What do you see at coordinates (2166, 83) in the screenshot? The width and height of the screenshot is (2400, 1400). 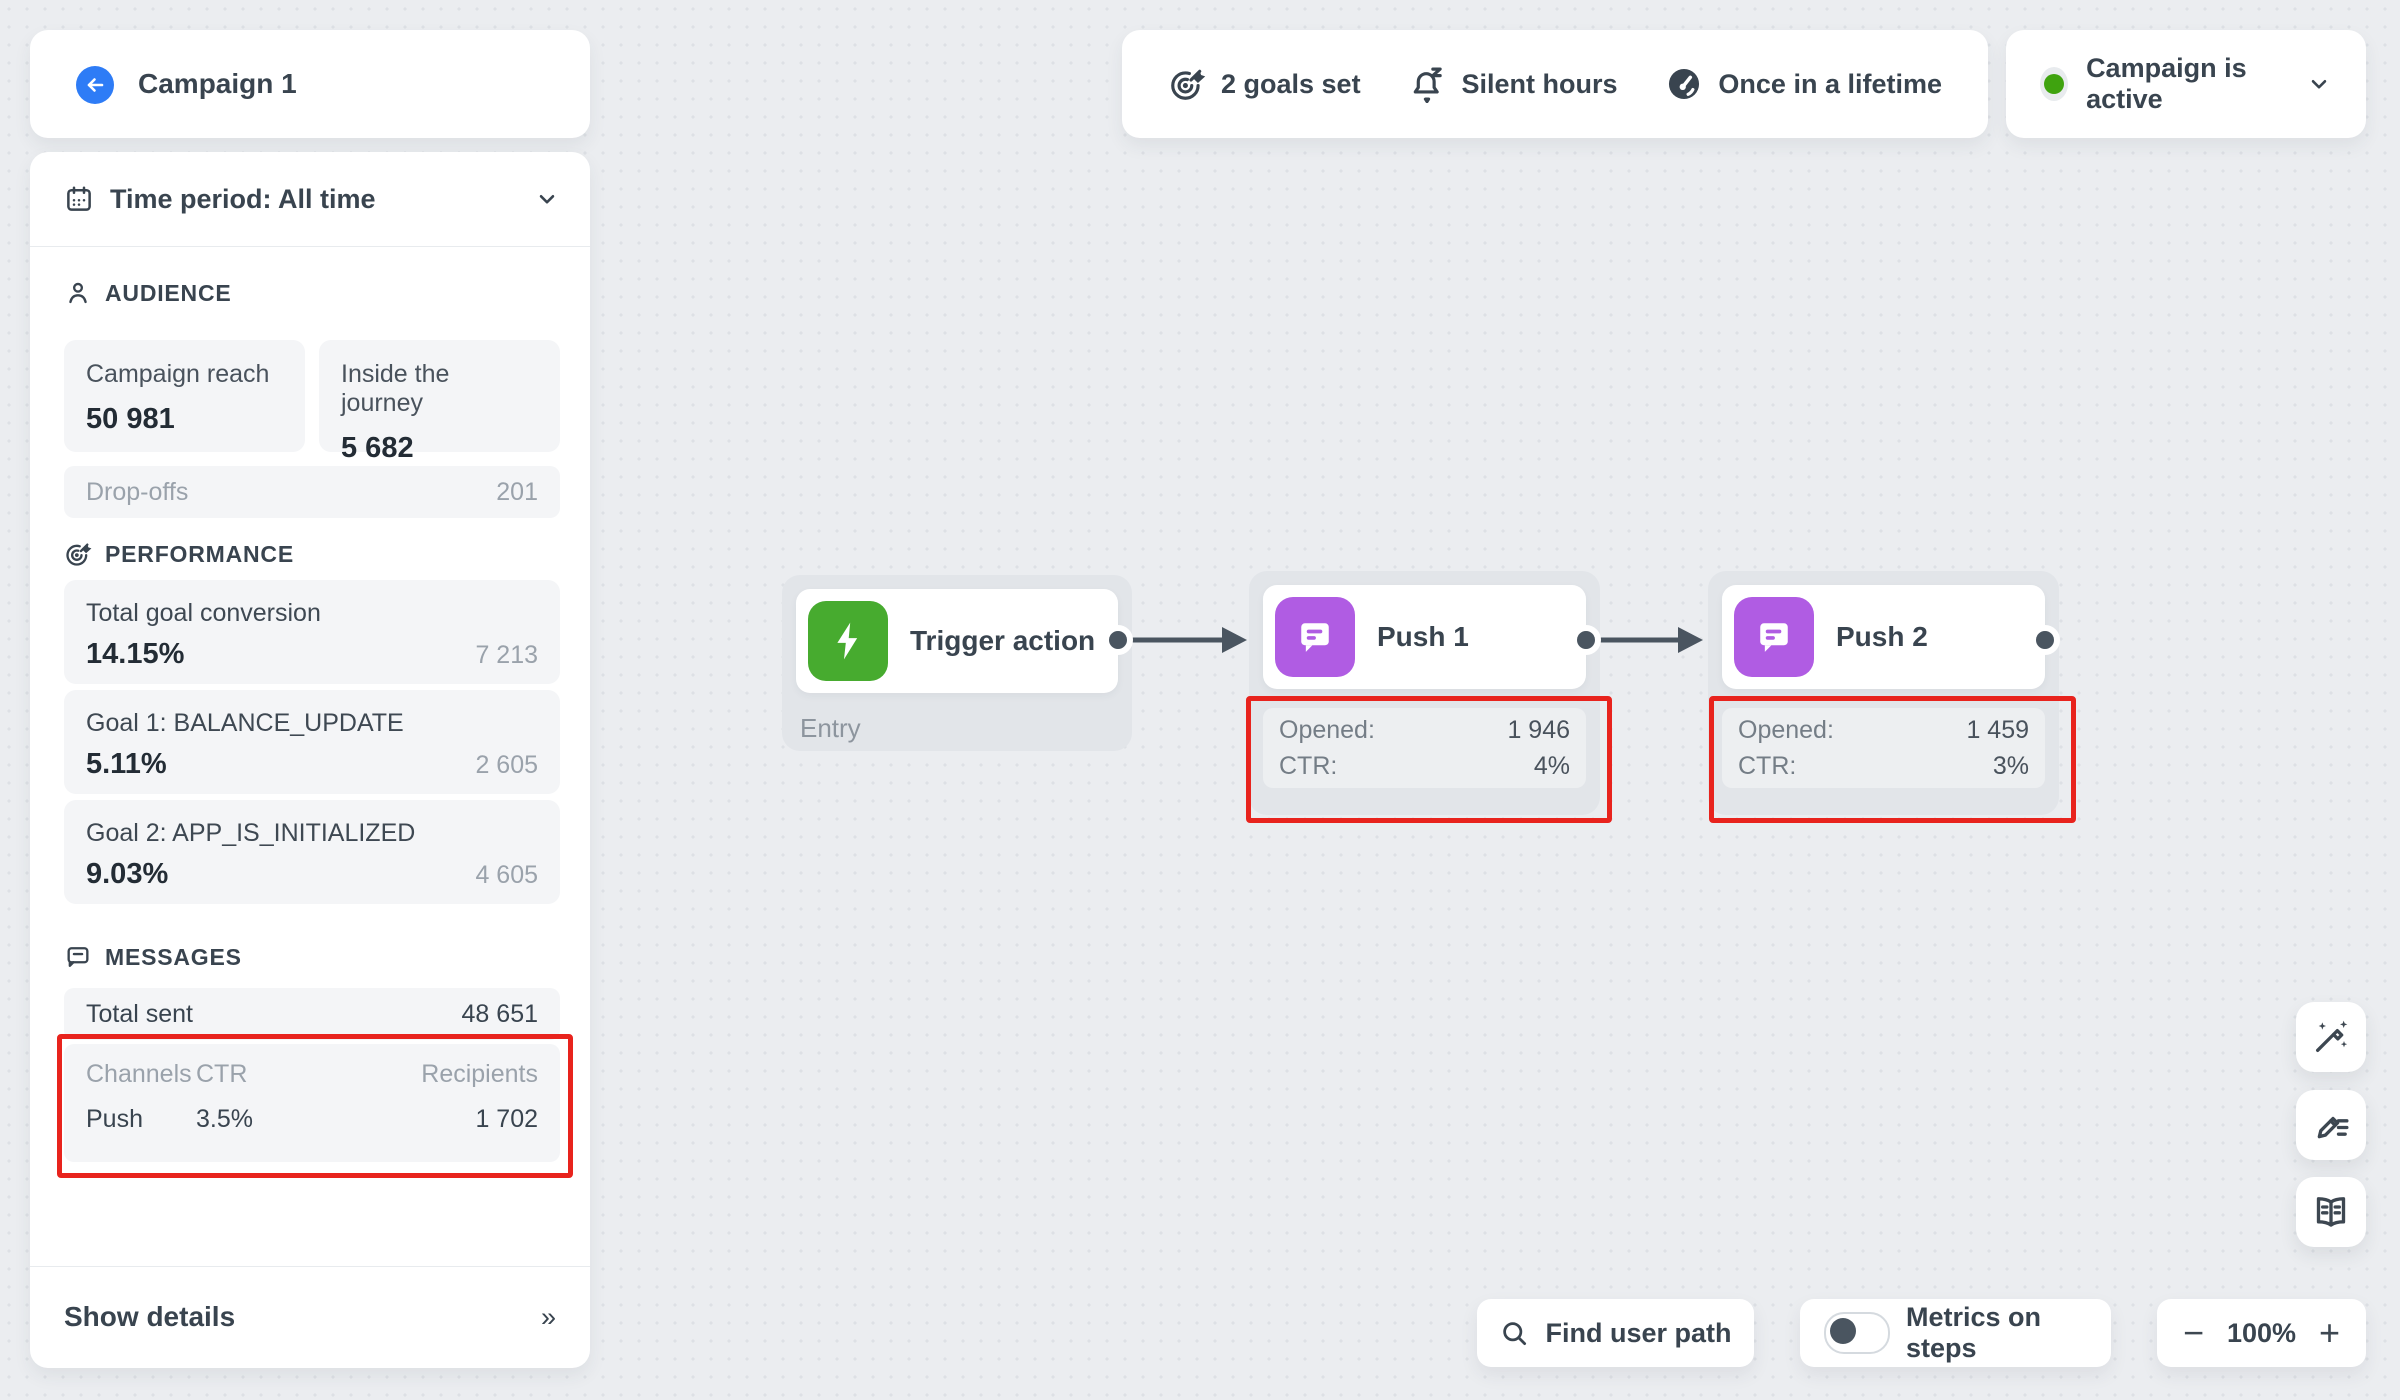 I see `campaign-status-label: Campaign is active` at bounding box center [2166, 83].